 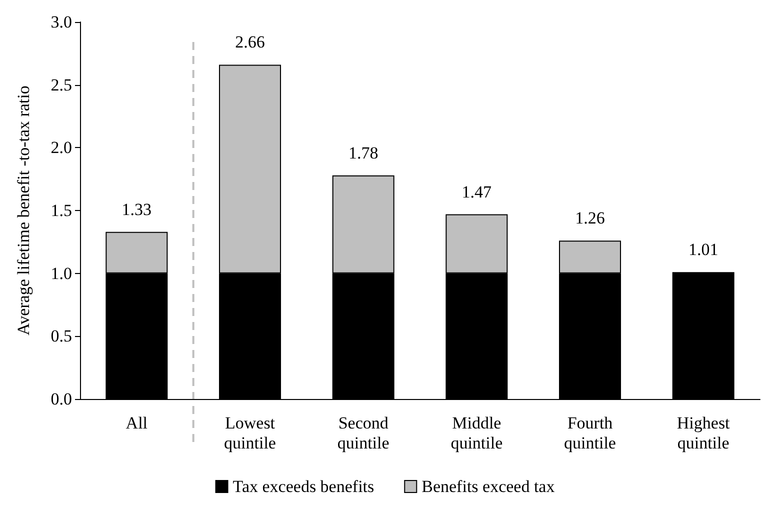 What do you see at coordinates (303, 486) in the screenshot?
I see `legend-label: Tax exceeds benefits` at bounding box center [303, 486].